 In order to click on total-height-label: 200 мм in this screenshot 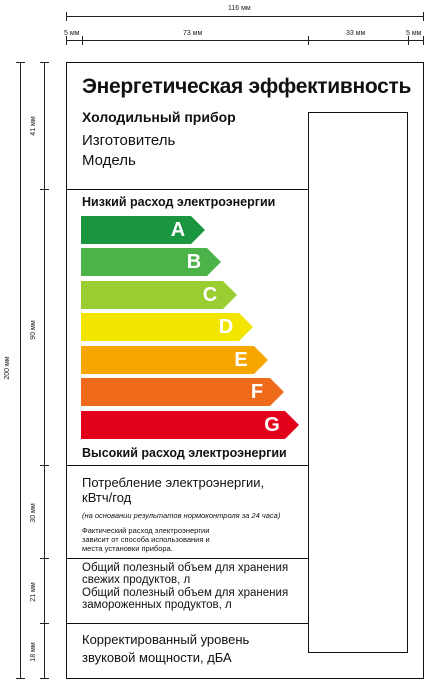, I will do `click(7, 368)`.